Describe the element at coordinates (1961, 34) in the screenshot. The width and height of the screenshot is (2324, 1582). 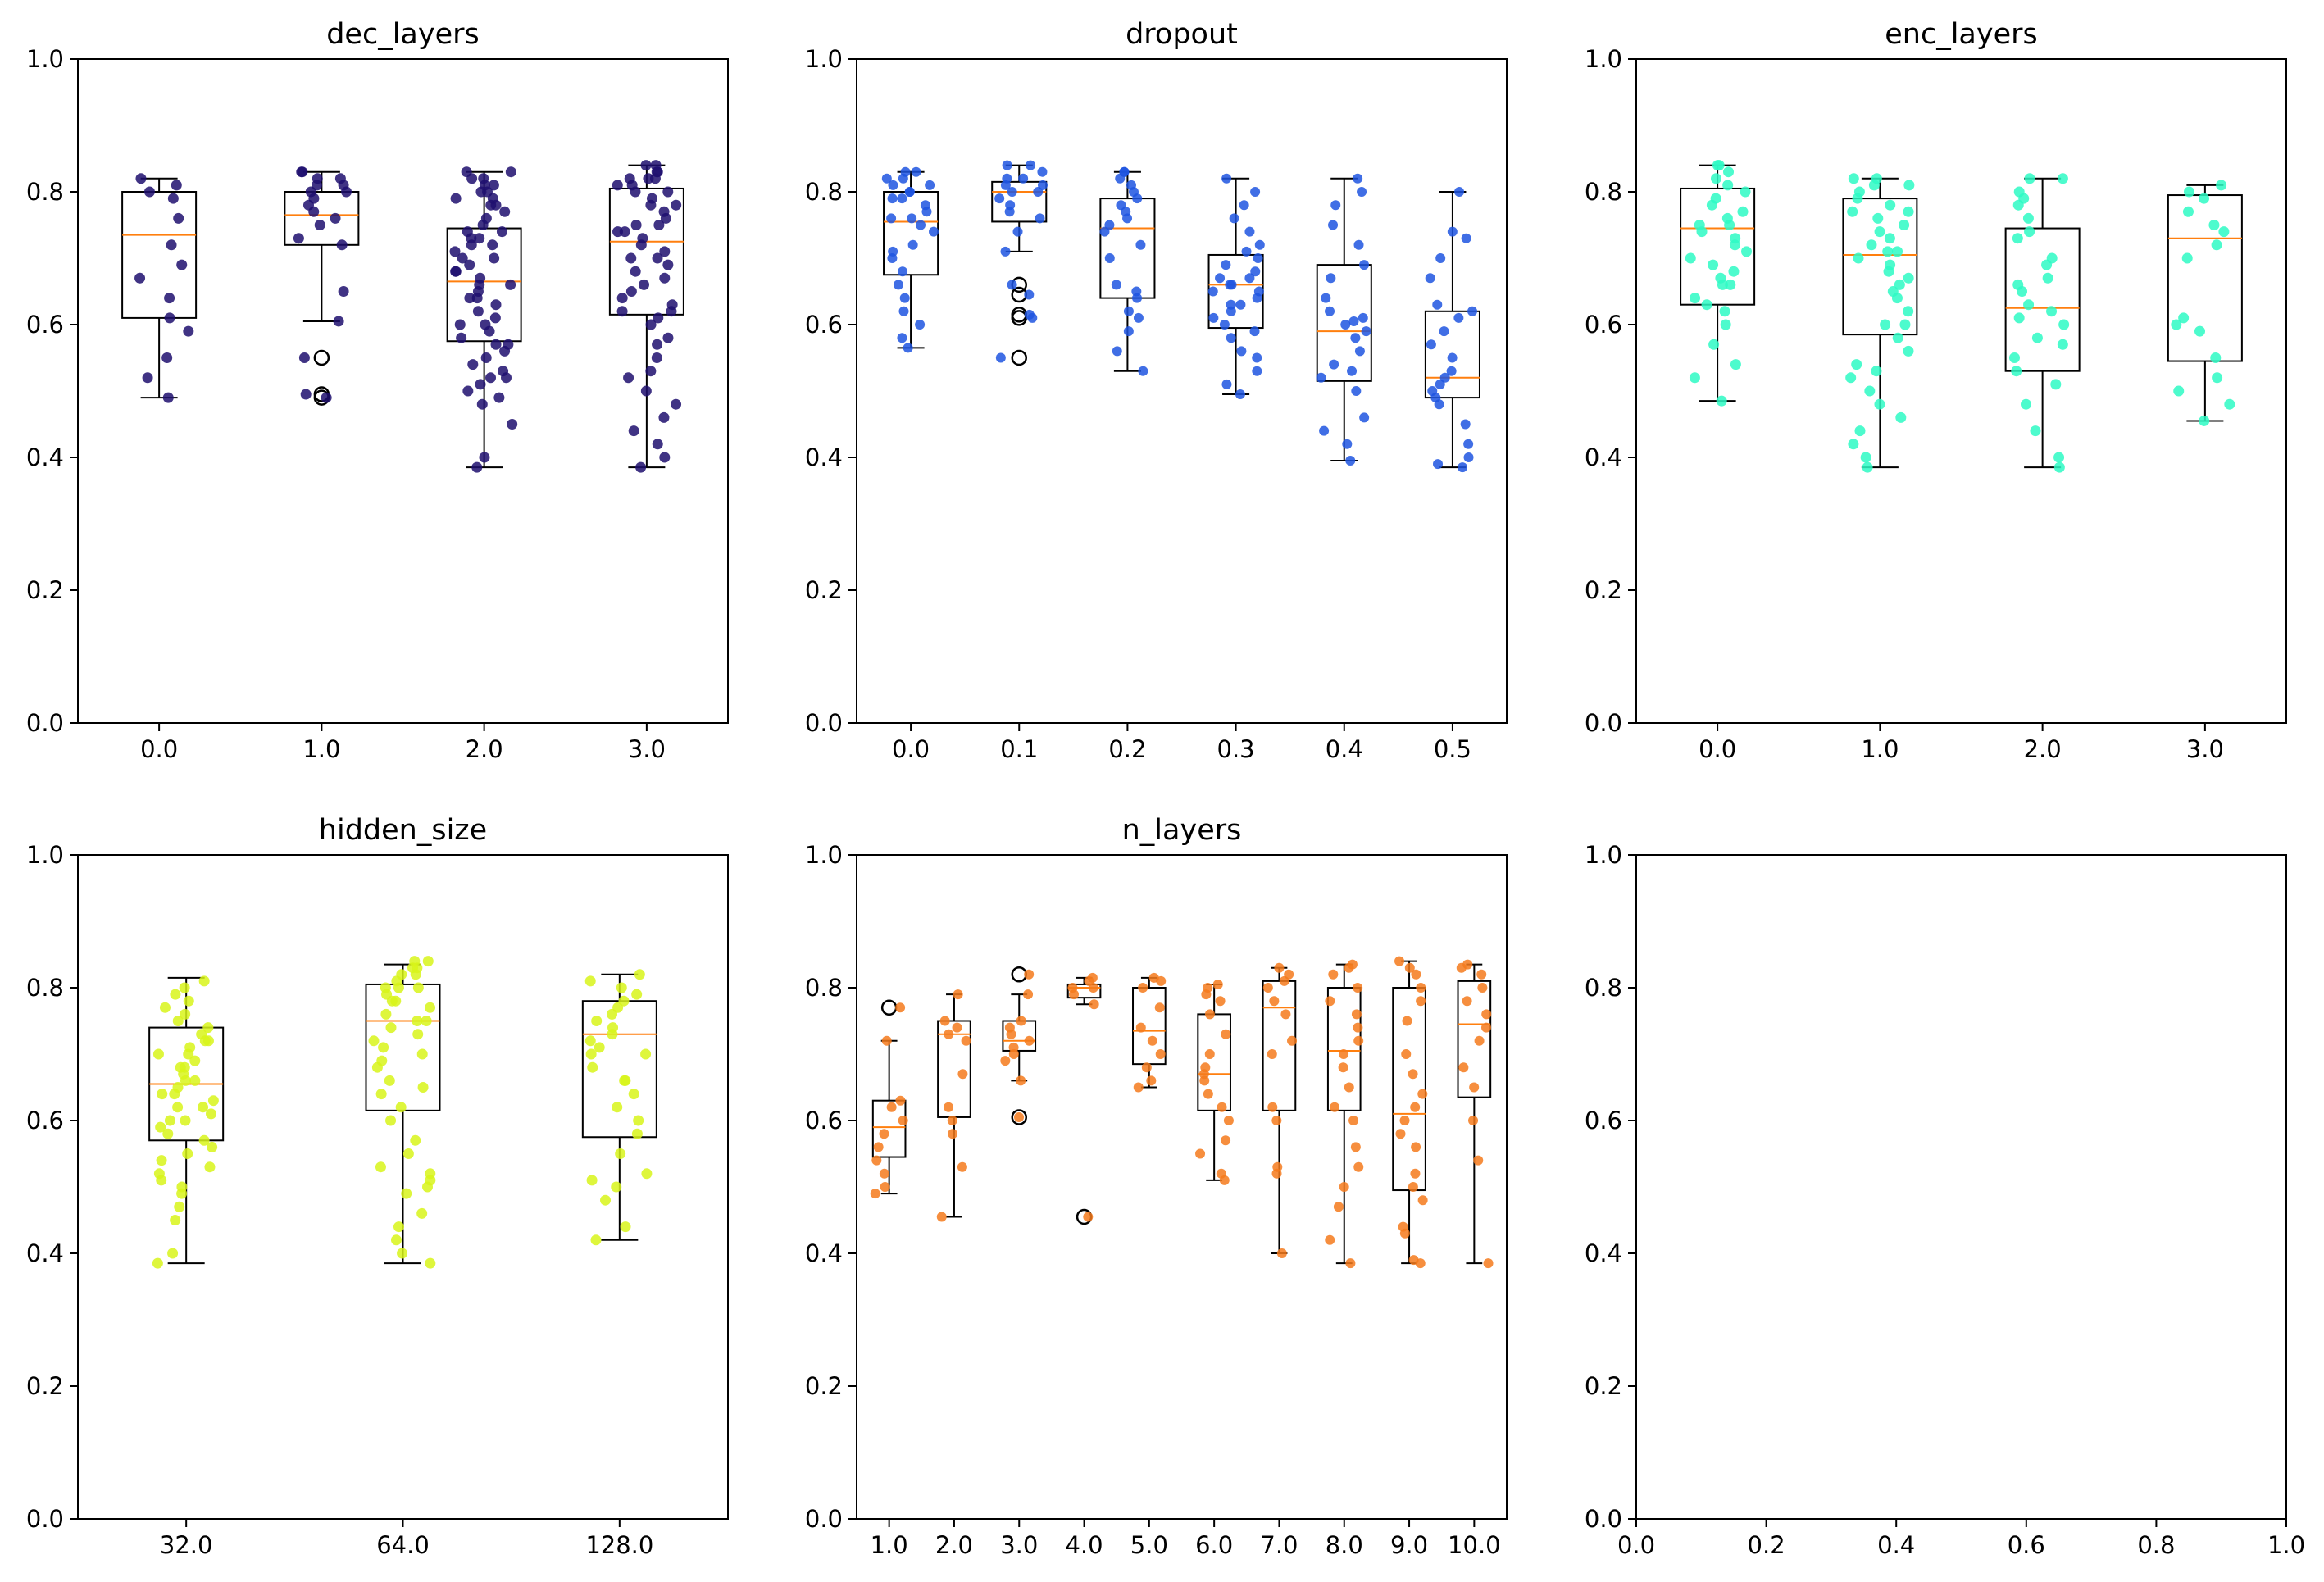
I see `subplot-title: enc_layers` at that location.